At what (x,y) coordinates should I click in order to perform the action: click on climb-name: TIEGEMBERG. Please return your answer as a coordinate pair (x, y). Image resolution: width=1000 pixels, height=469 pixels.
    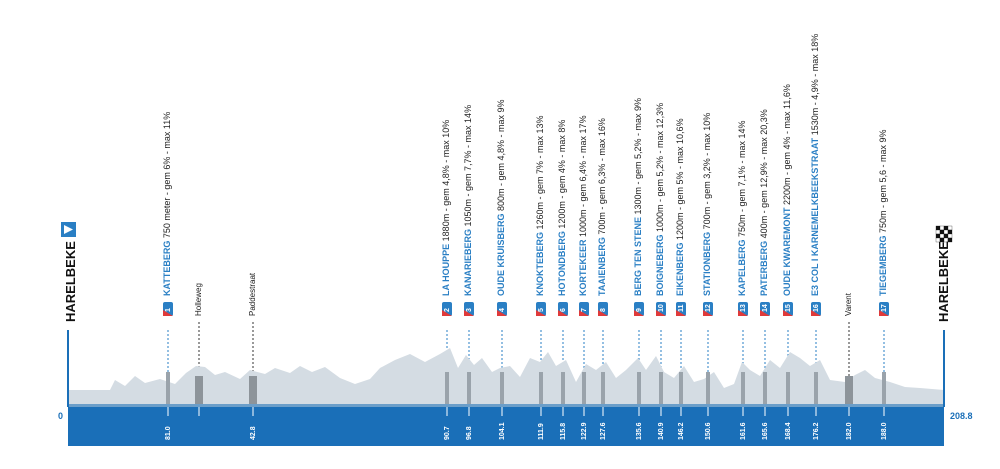
    Looking at the image, I should click on (883, 265).